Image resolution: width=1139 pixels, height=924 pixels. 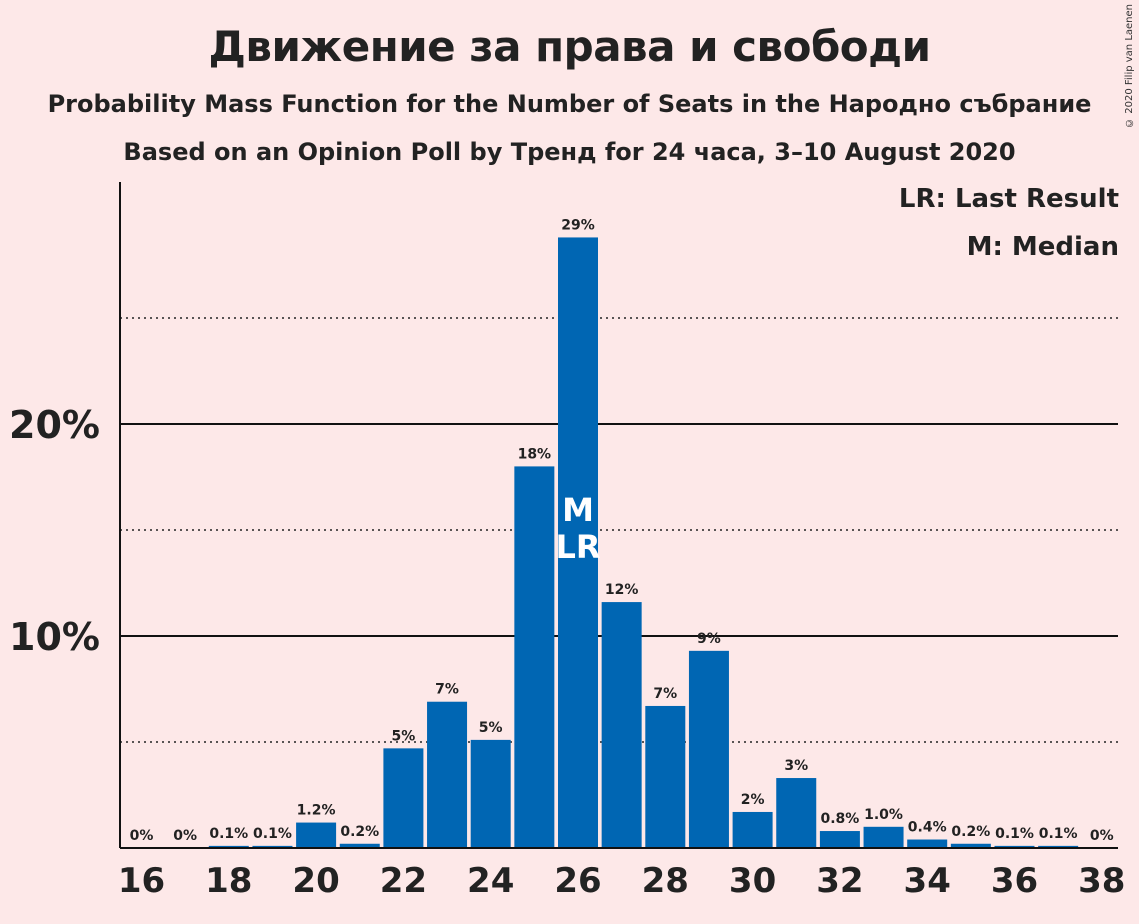 I want to click on data-label: 0.8%, so click(x=839, y=819).